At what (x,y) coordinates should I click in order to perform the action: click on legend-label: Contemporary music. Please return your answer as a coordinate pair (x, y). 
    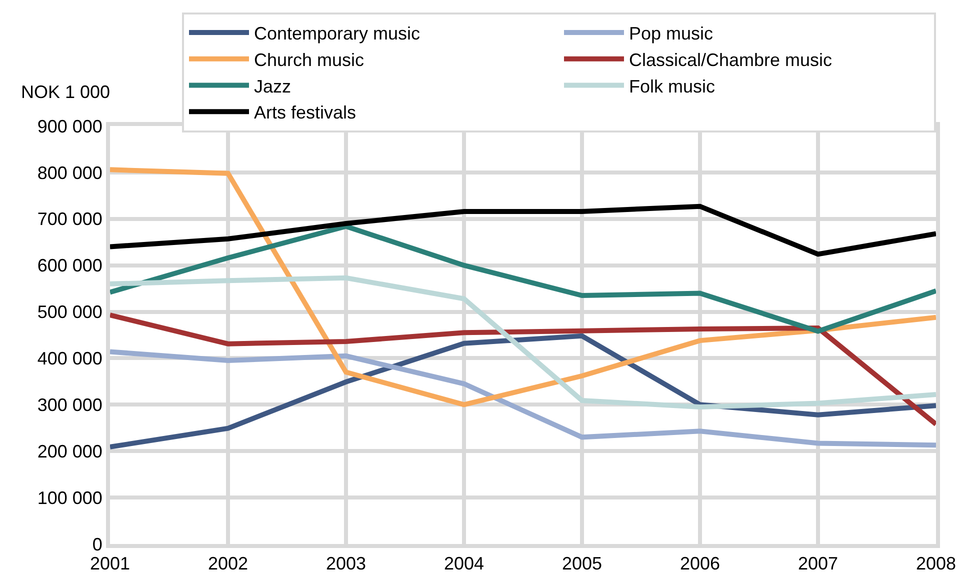
    Looking at the image, I should click on (337, 33).